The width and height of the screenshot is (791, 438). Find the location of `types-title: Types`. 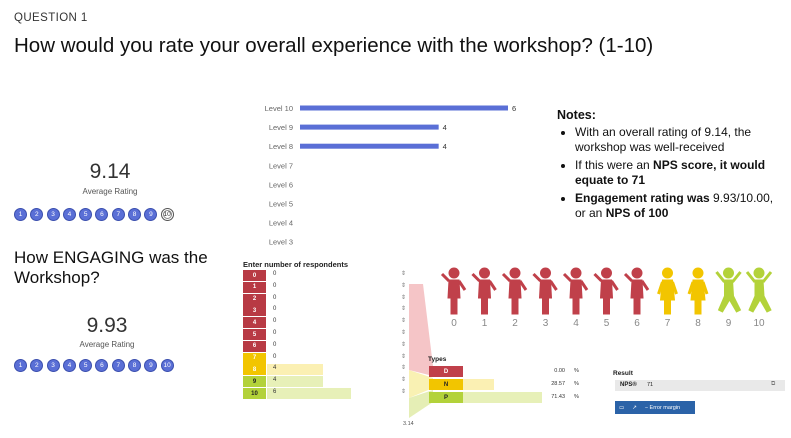

types-title: Types is located at coordinates (437, 359).